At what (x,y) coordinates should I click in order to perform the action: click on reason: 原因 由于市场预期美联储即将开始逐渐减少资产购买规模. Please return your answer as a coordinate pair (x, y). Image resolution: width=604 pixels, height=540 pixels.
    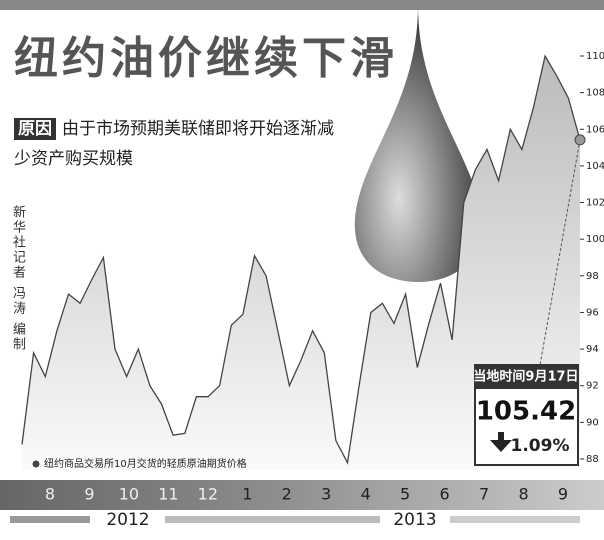
    Looking at the image, I should click on (179, 144).